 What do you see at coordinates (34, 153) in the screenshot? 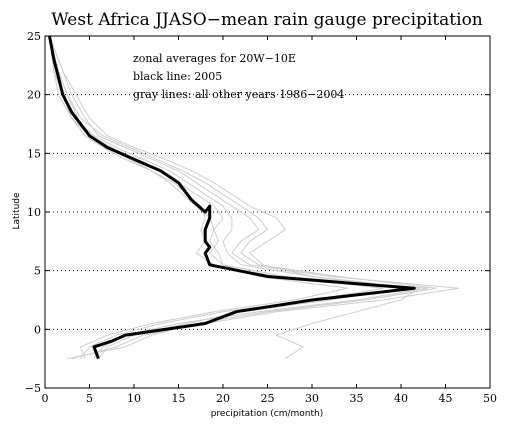
I see `y-tick-label: 15` at bounding box center [34, 153].